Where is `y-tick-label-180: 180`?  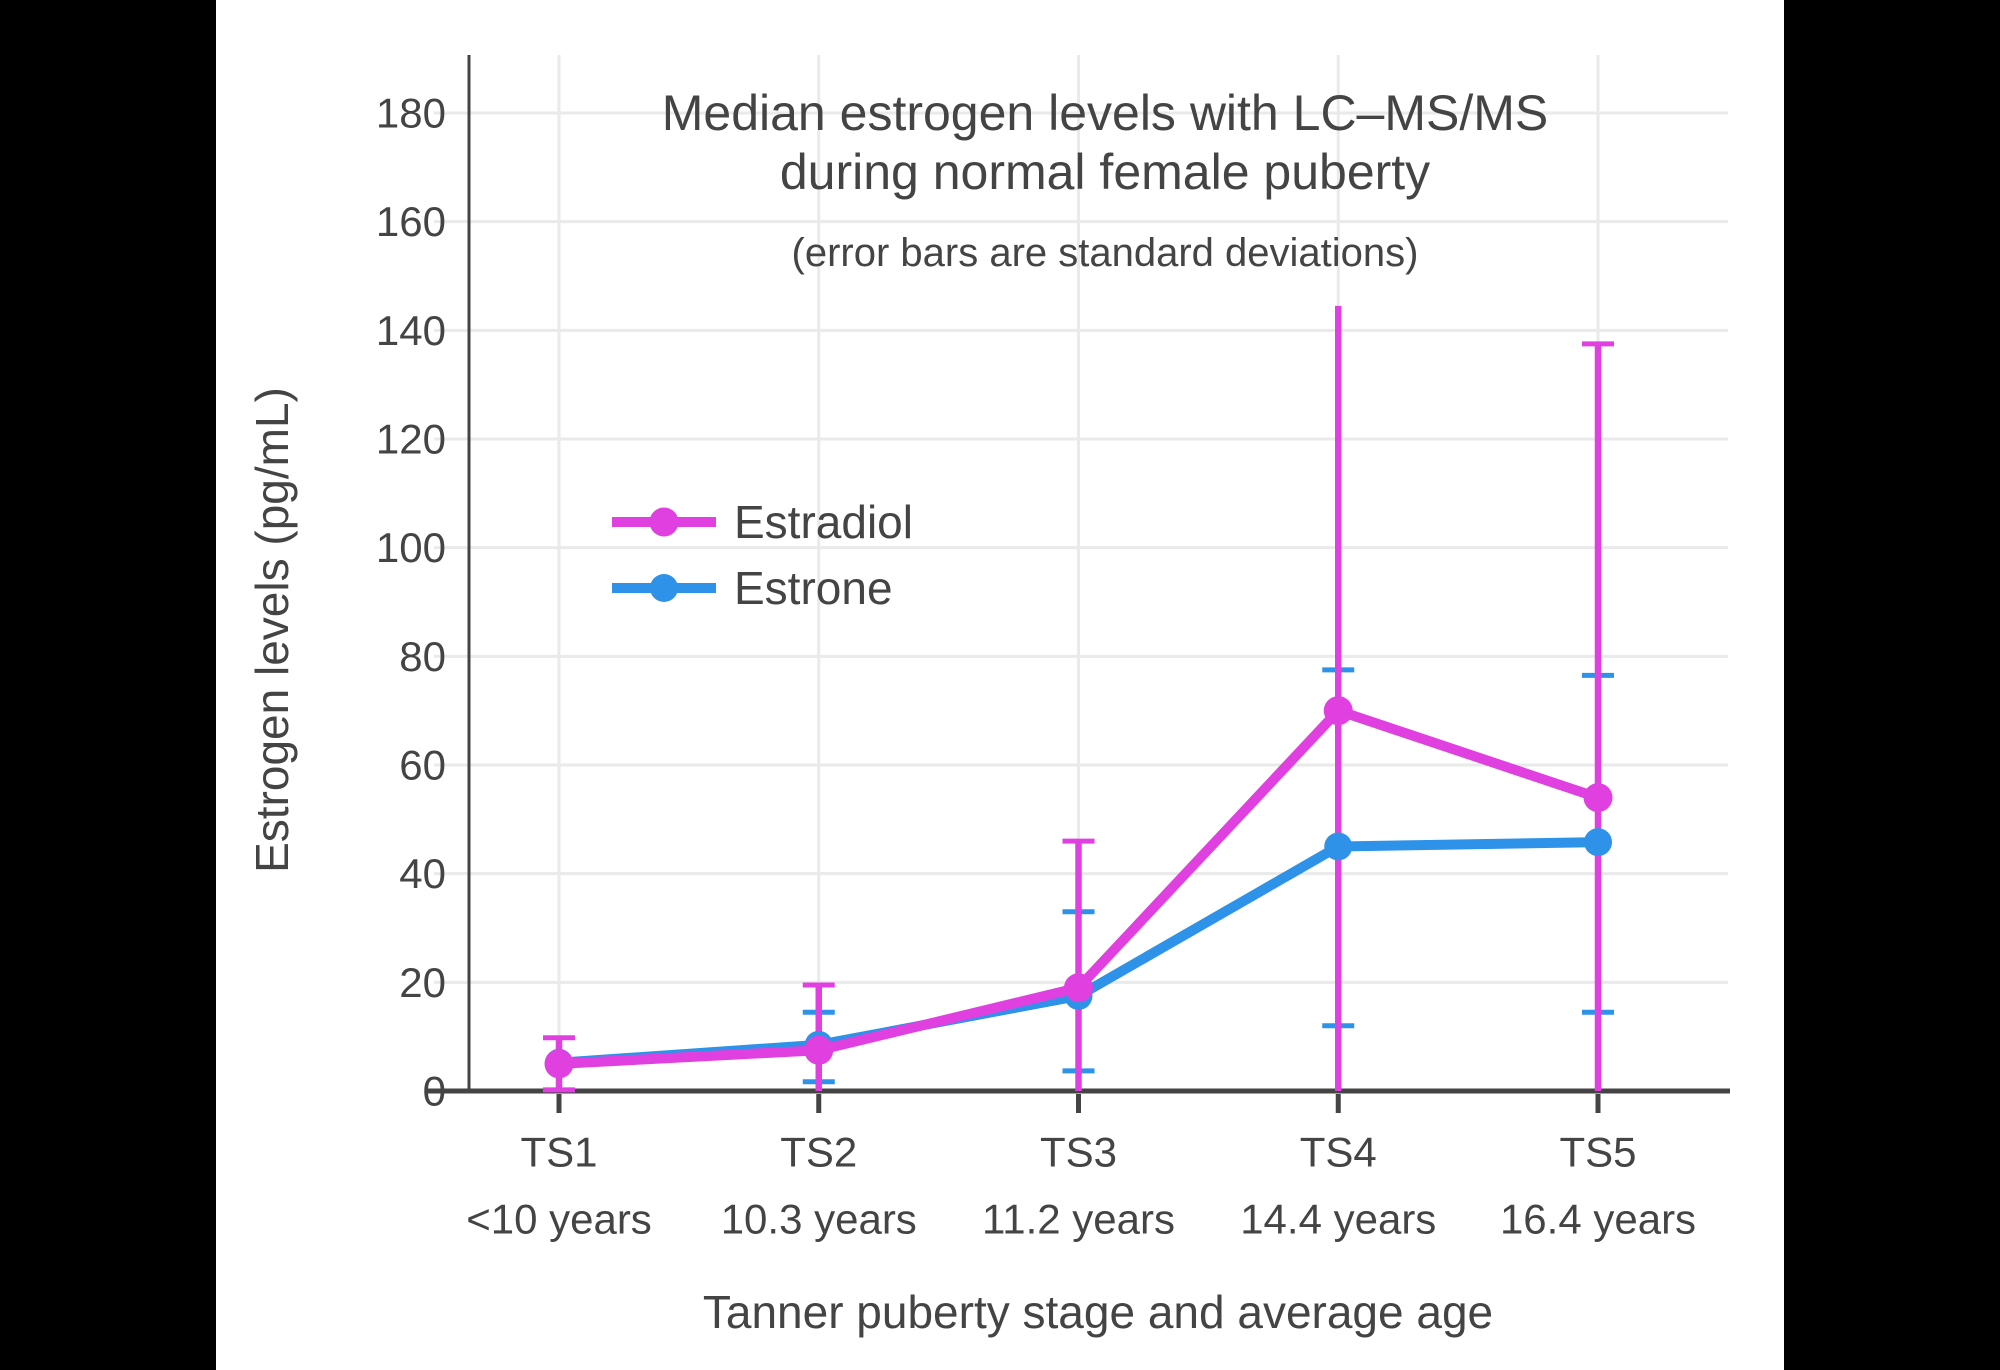
y-tick-label-180: 180 is located at coordinates (411, 113).